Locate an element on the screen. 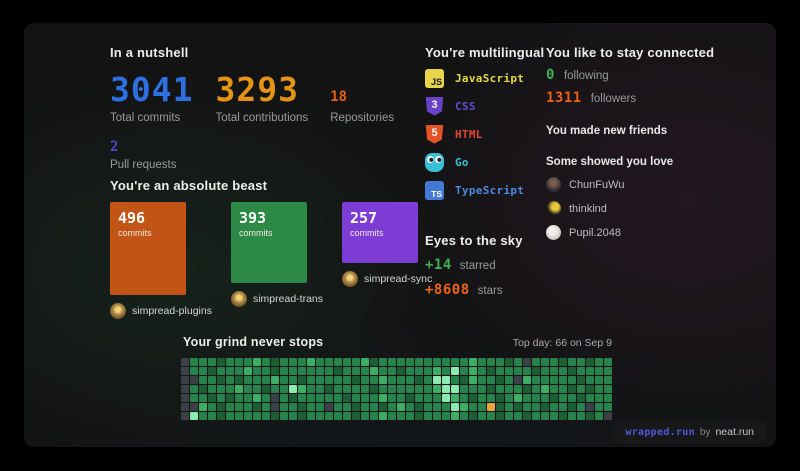 The height and width of the screenshot is (471, 800). repo-cards: 496 commits simpread-plugins 393 commits is located at coordinates (275, 260).